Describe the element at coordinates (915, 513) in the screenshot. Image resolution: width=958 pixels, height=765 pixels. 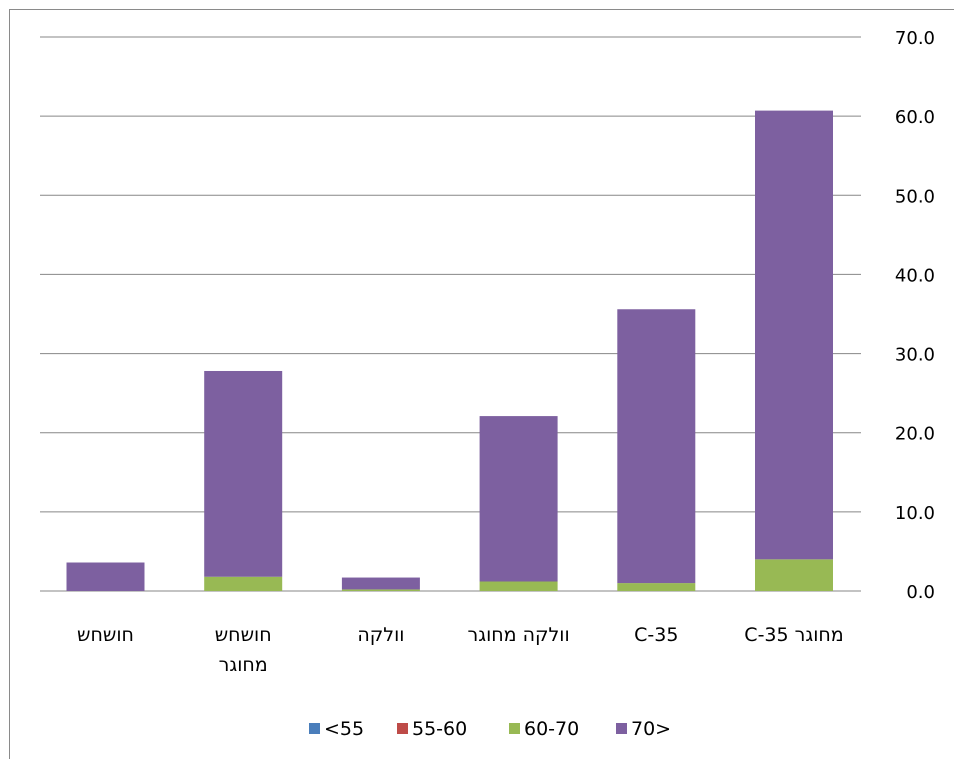
I see `y-tick-label: 10.0` at that location.